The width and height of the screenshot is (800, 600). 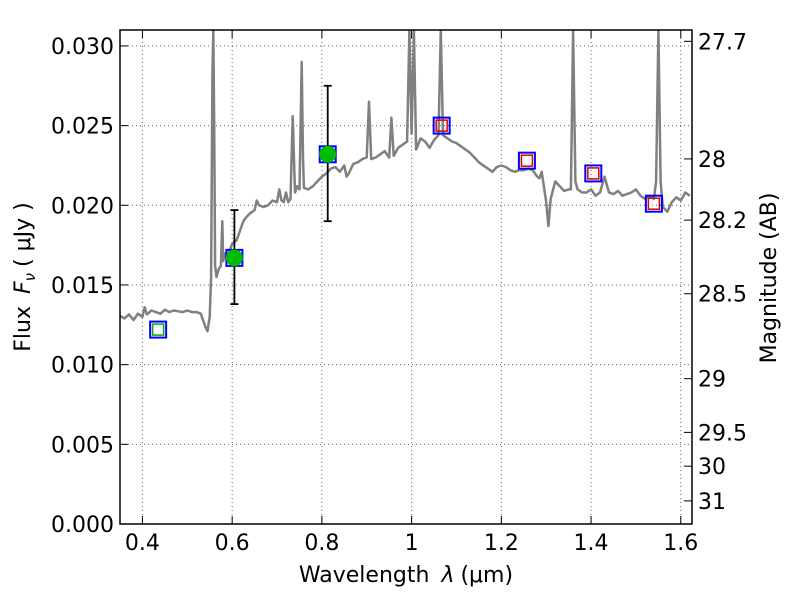 I want to click on x-tick-label: 1.4, so click(x=591, y=543).